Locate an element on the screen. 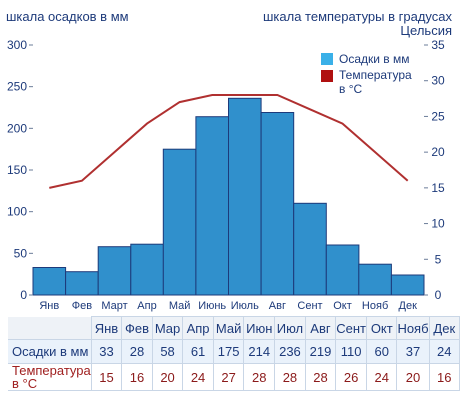  precip-cell: 28 is located at coordinates (137, 351).